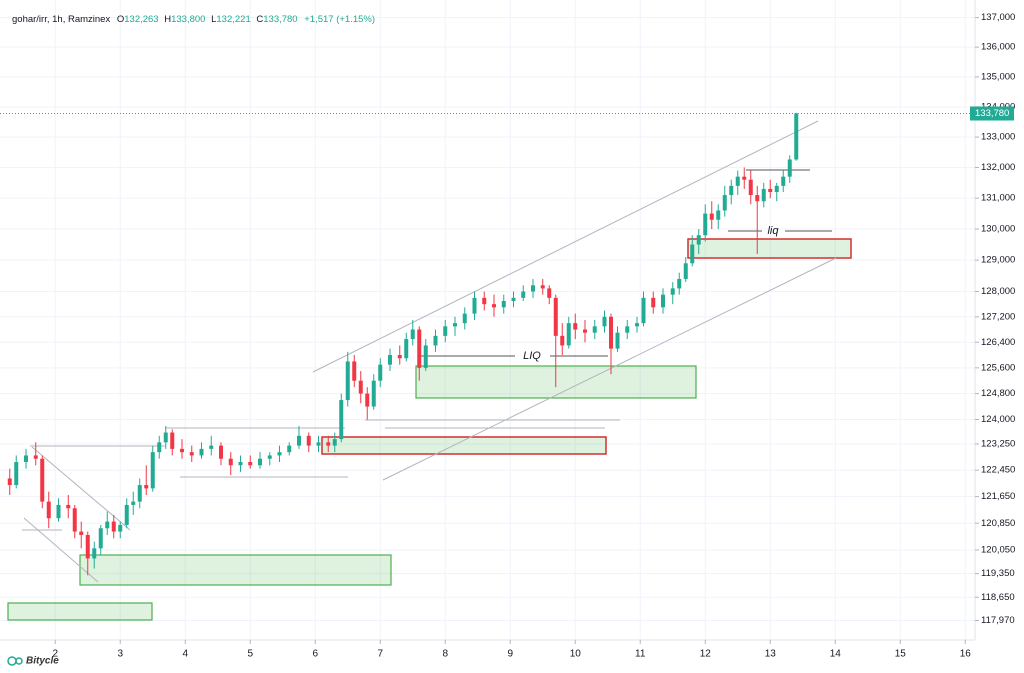 The image size is (1024, 673). What do you see at coordinates (167, 19) in the screenshot?
I see `ohlc-key: H` at bounding box center [167, 19].